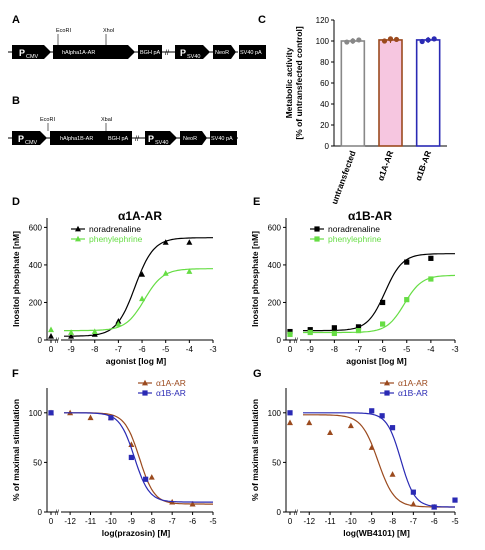 Image resolution: width=485 pixels, height=550 pixels. Describe the element at coordinates (57, 513) in the screenshot. I see `chart-f-axis-break-mark: //` at that location.